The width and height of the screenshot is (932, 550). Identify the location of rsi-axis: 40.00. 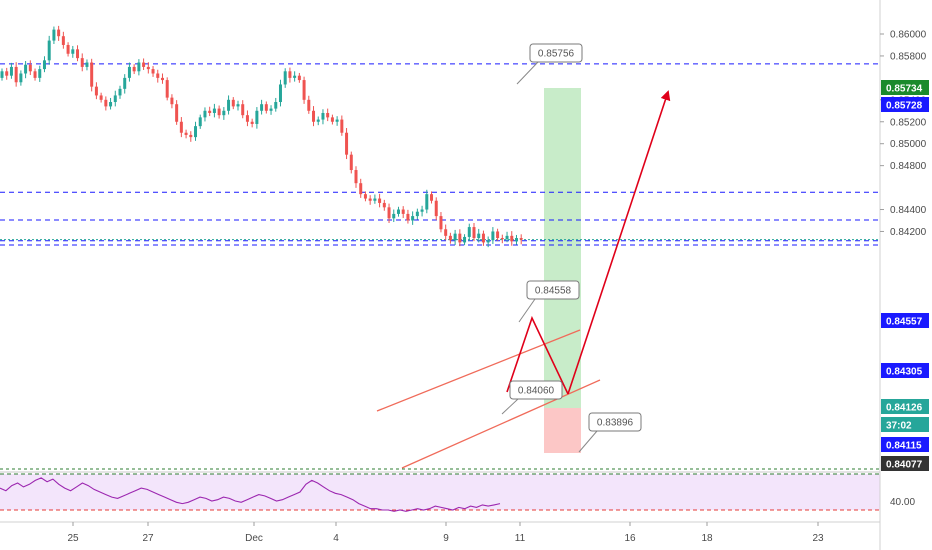
(902, 502).